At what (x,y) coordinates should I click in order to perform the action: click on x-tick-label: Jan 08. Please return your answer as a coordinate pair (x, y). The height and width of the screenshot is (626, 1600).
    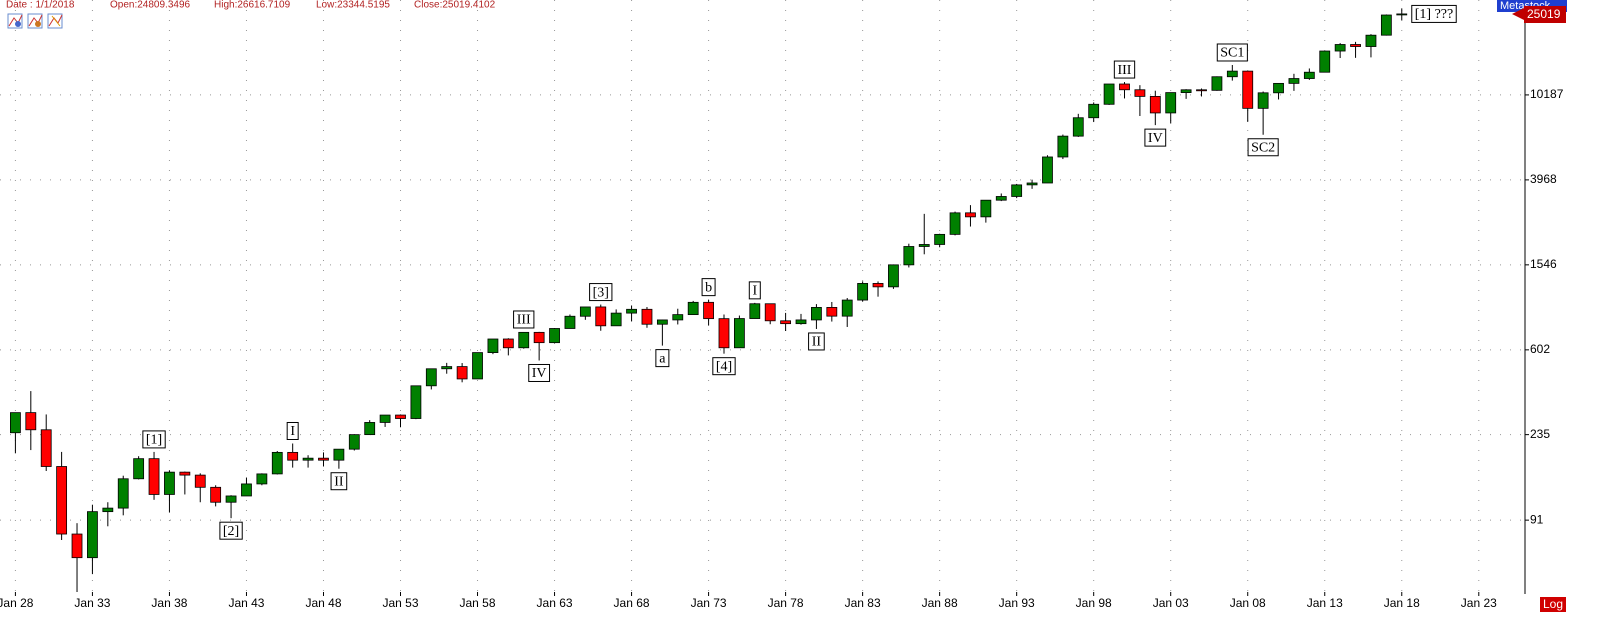
    Looking at the image, I should click on (1248, 603).